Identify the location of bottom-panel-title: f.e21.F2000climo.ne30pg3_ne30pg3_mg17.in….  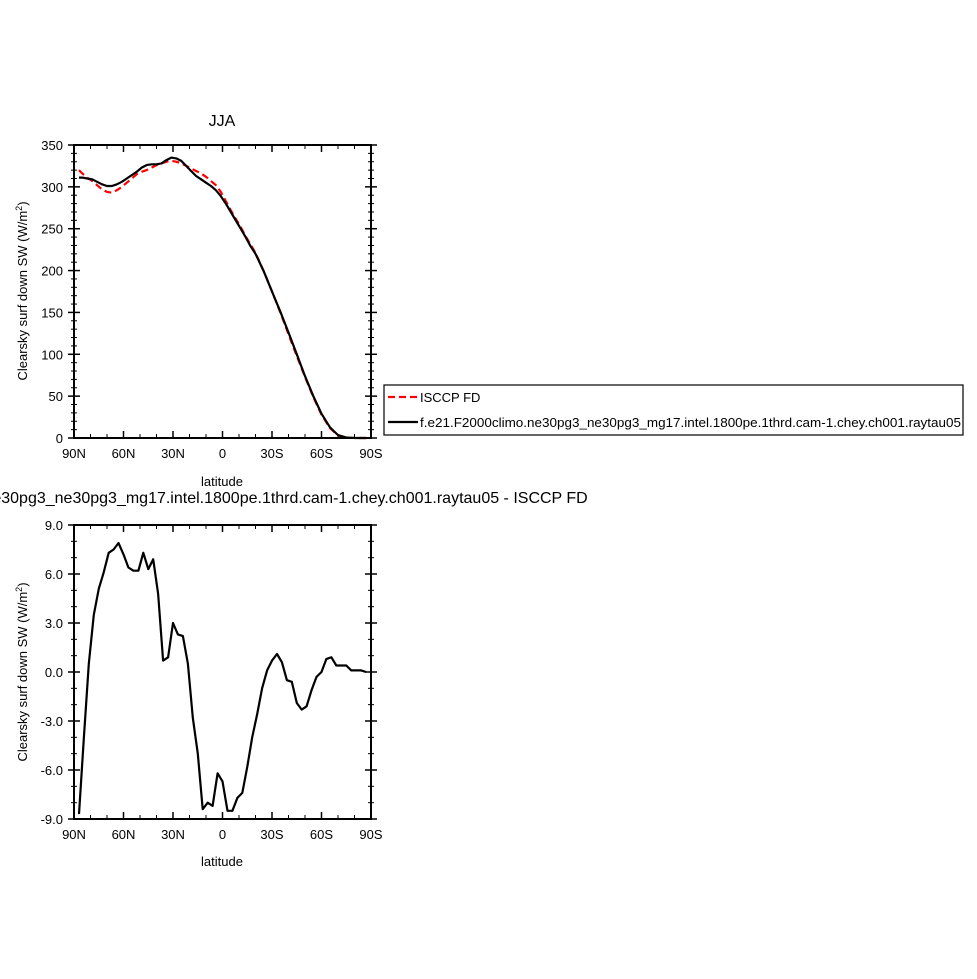
(294, 498).